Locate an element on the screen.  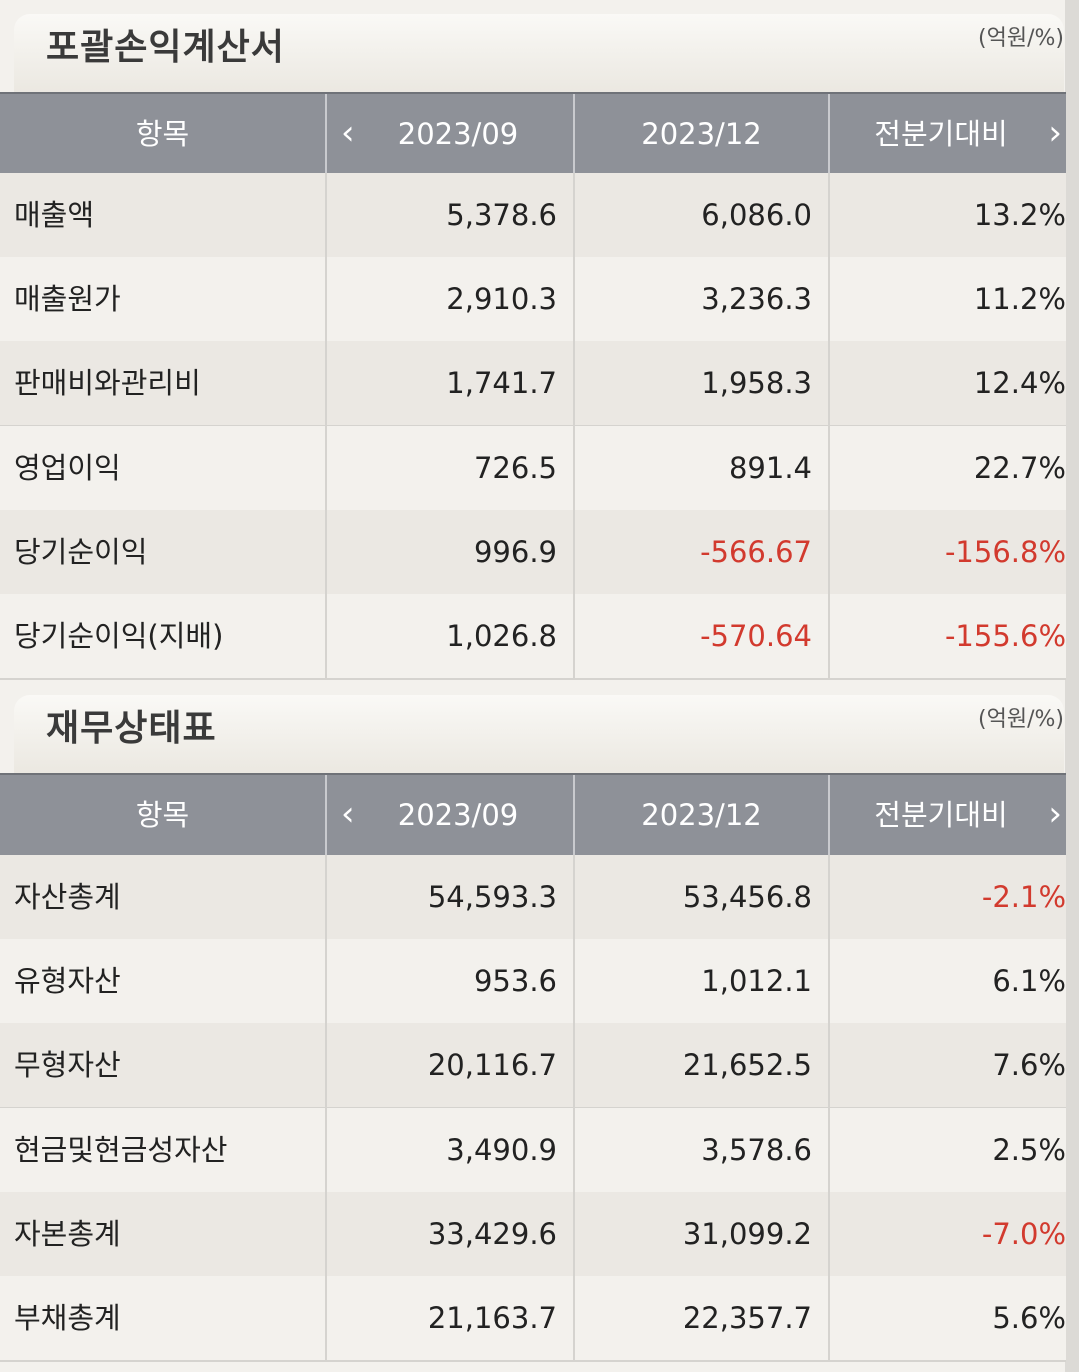
row-label: 판매비와관리비 is located at coordinates (107, 383).